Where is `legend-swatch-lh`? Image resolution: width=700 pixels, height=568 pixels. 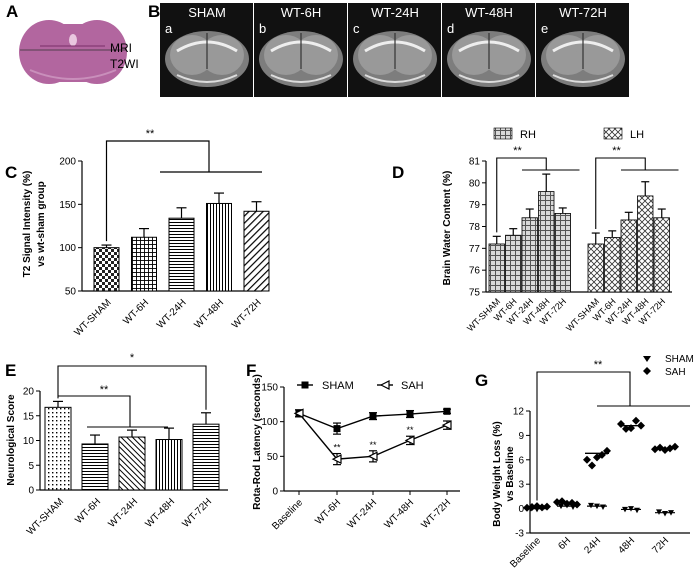 legend-swatch-lh is located at coordinates (613, 133).